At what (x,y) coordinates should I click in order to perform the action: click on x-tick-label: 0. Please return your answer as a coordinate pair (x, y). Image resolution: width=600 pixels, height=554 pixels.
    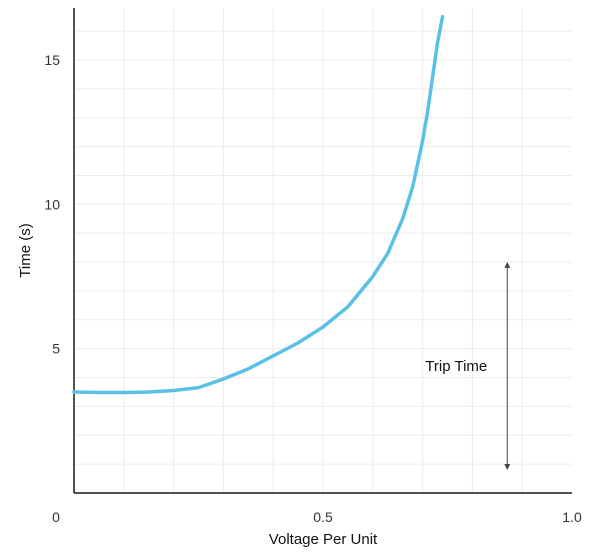
    Looking at the image, I should click on (56, 517).